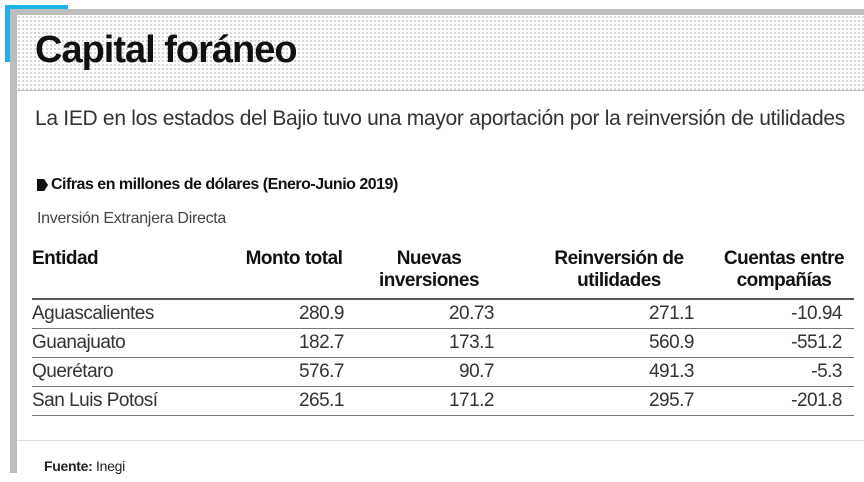 This screenshot has height=482, width=864. Describe the element at coordinates (671, 313) in the screenshot. I see `cell-value: 271.1` at that location.